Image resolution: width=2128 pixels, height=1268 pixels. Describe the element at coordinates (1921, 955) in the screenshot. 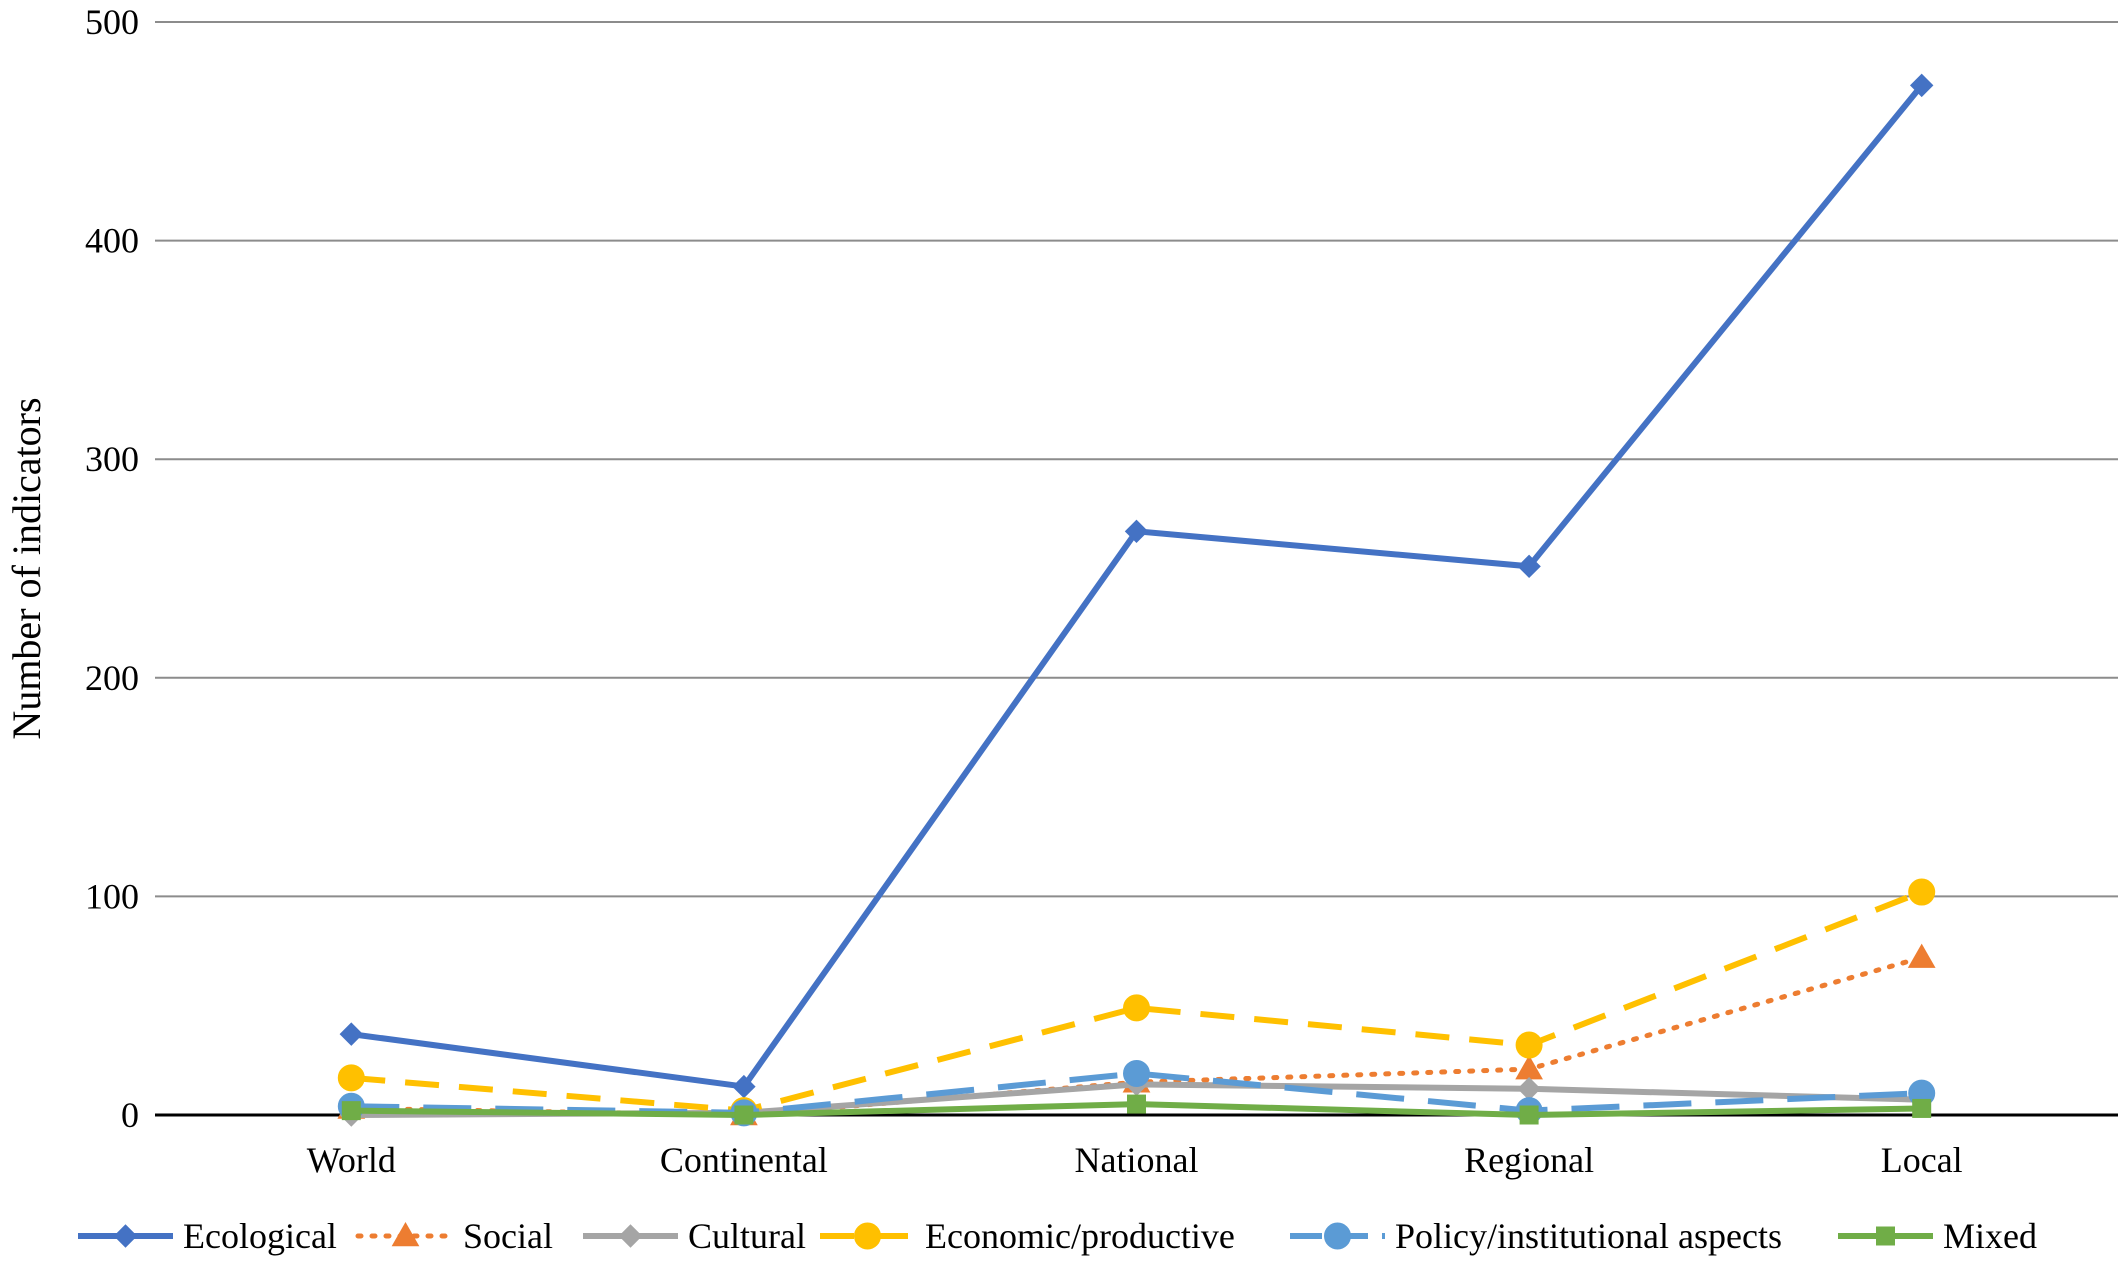

I see `data-point-social` at that location.